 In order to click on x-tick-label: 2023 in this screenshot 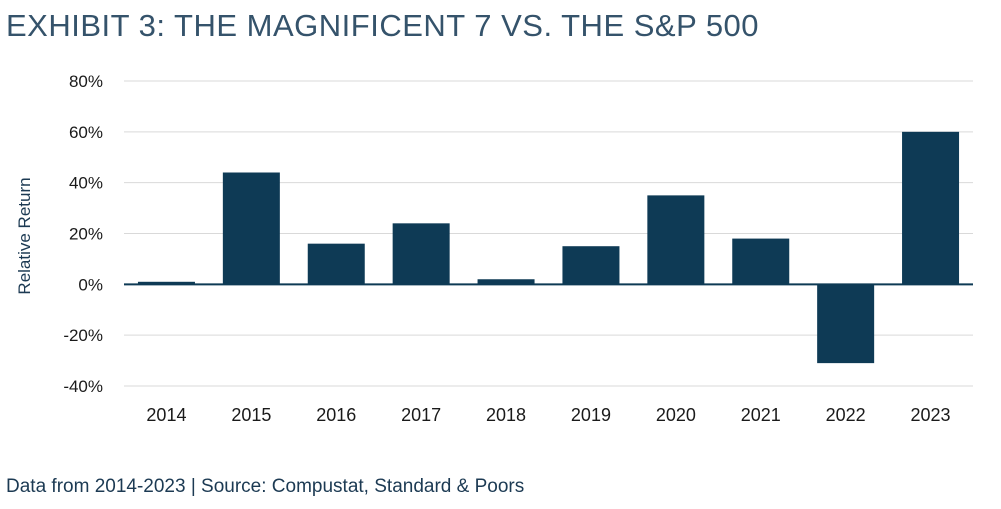, I will do `click(931, 415)`.